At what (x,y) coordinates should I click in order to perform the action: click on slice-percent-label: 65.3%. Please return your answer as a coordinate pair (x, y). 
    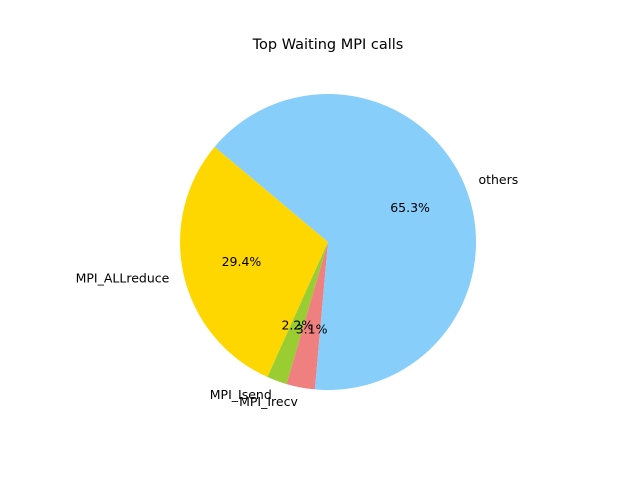
    Looking at the image, I should click on (410, 207).